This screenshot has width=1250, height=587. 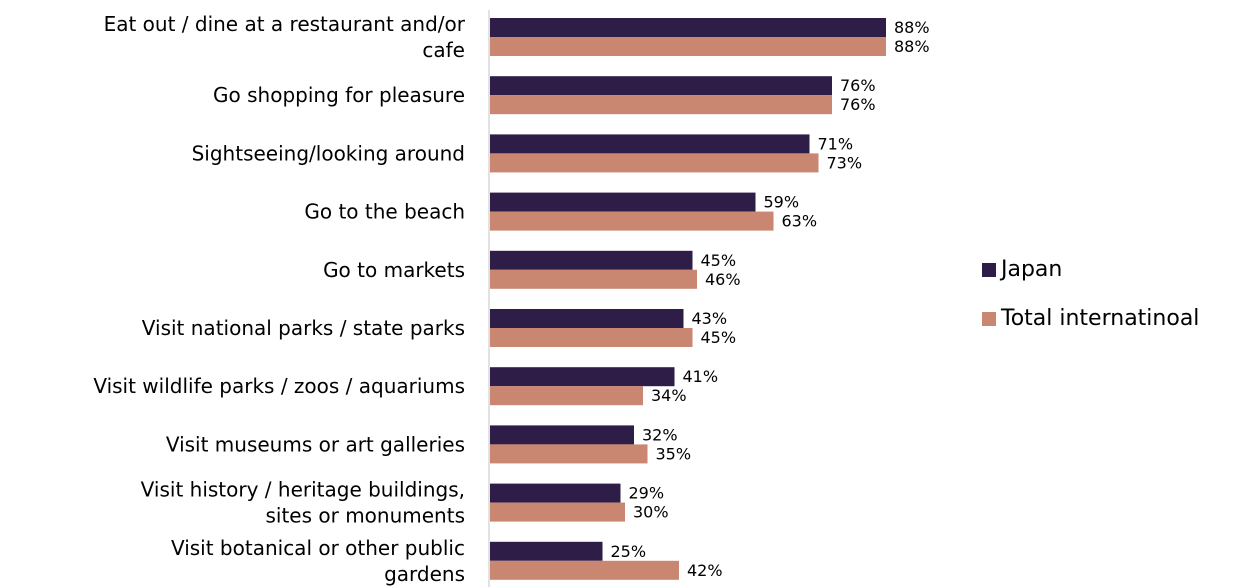 What do you see at coordinates (782, 202) in the screenshot?
I see `data-label: 59%` at bounding box center [782, 202].